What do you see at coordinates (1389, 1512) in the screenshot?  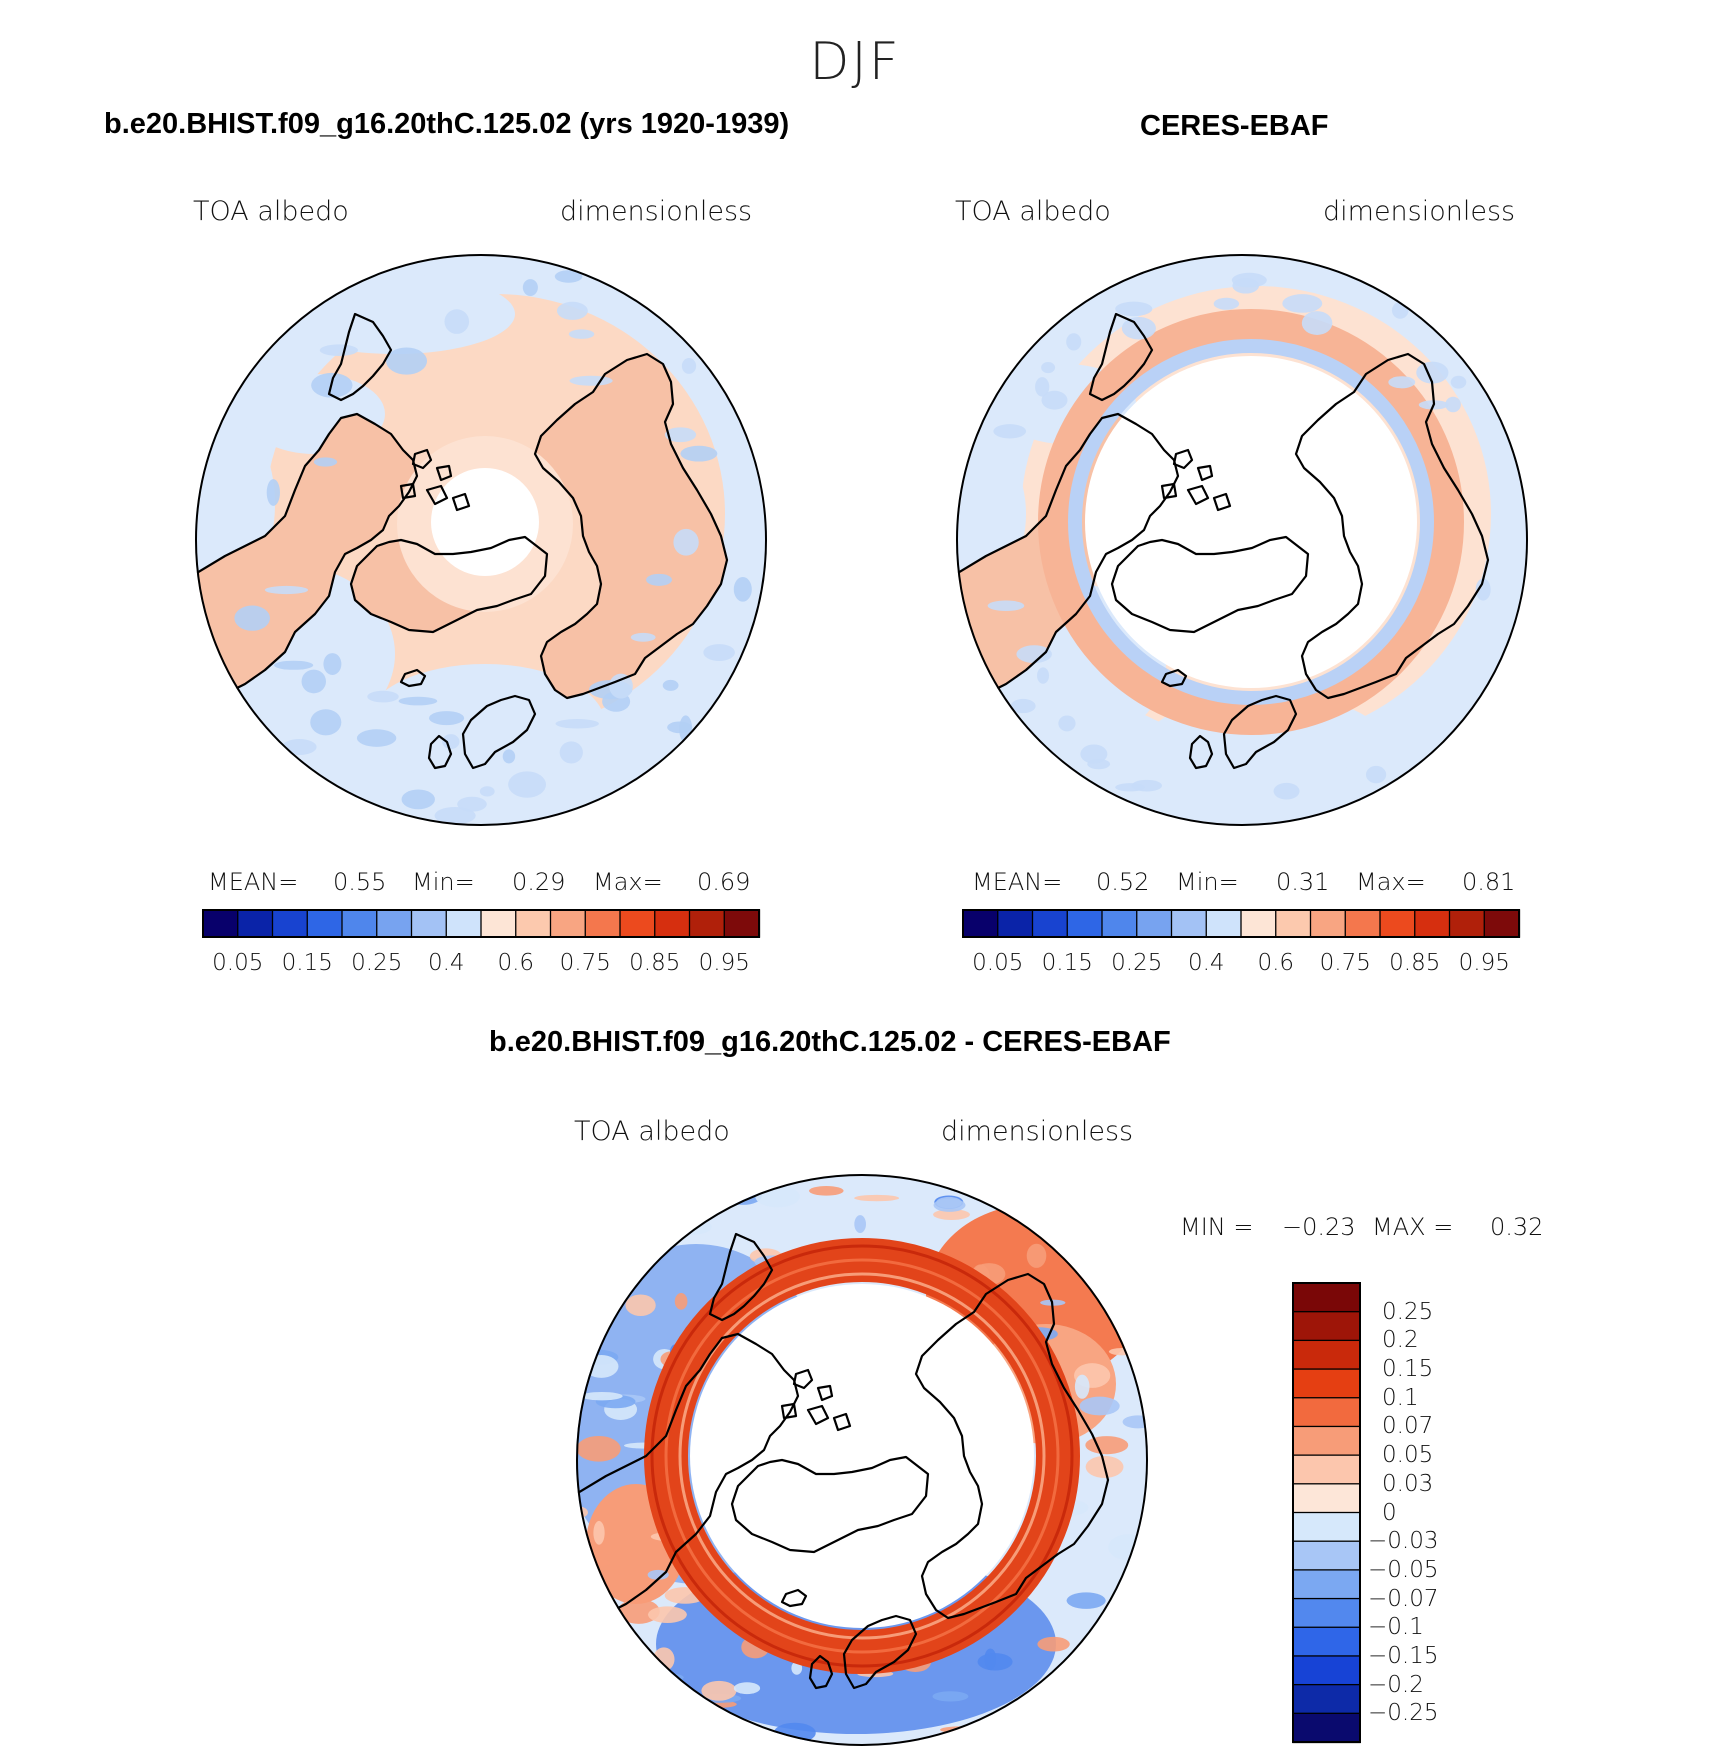 I see `colorbar-diff-tick-label: 0` at bounding box center [1389, 1512].